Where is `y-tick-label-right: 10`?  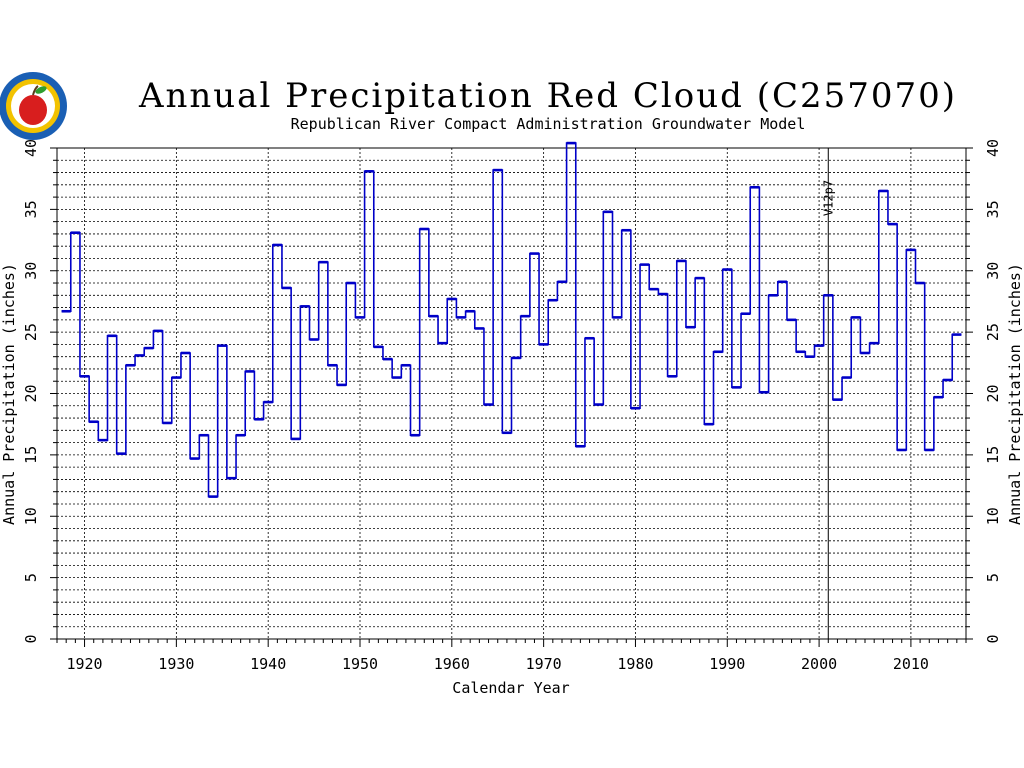 y-tick-label-right: 10 is located at coordinates (993, 516).